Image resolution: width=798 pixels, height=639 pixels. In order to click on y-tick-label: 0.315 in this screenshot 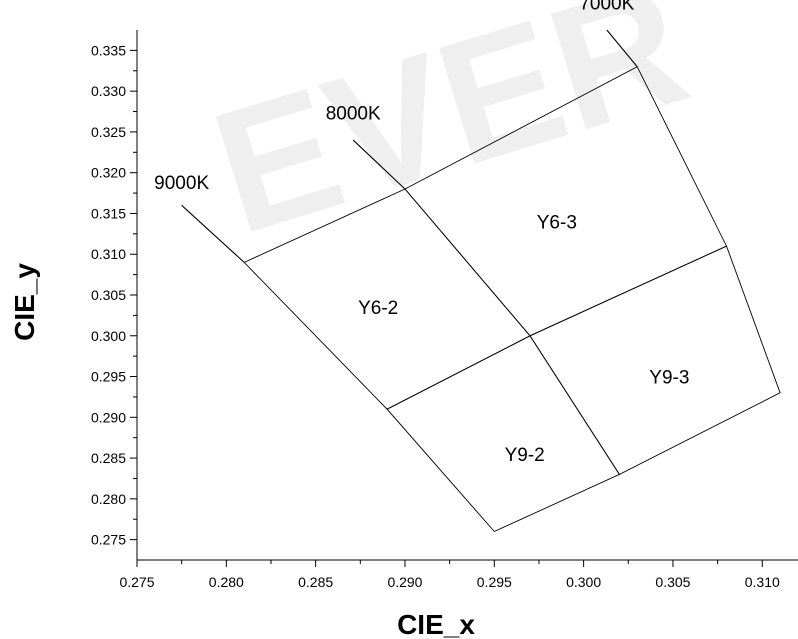, I will do `click(108, 213)`.